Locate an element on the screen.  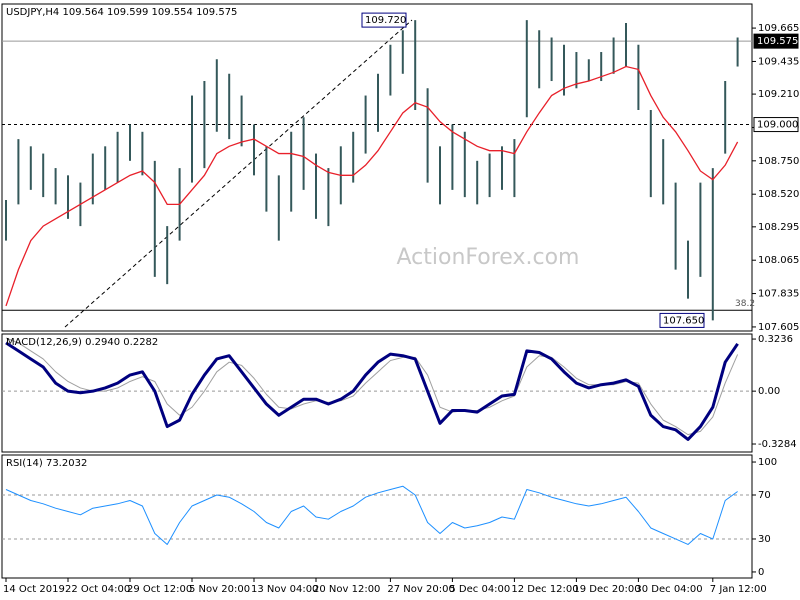
price-box-label: 109.000 is located at coordinates (777, 125).